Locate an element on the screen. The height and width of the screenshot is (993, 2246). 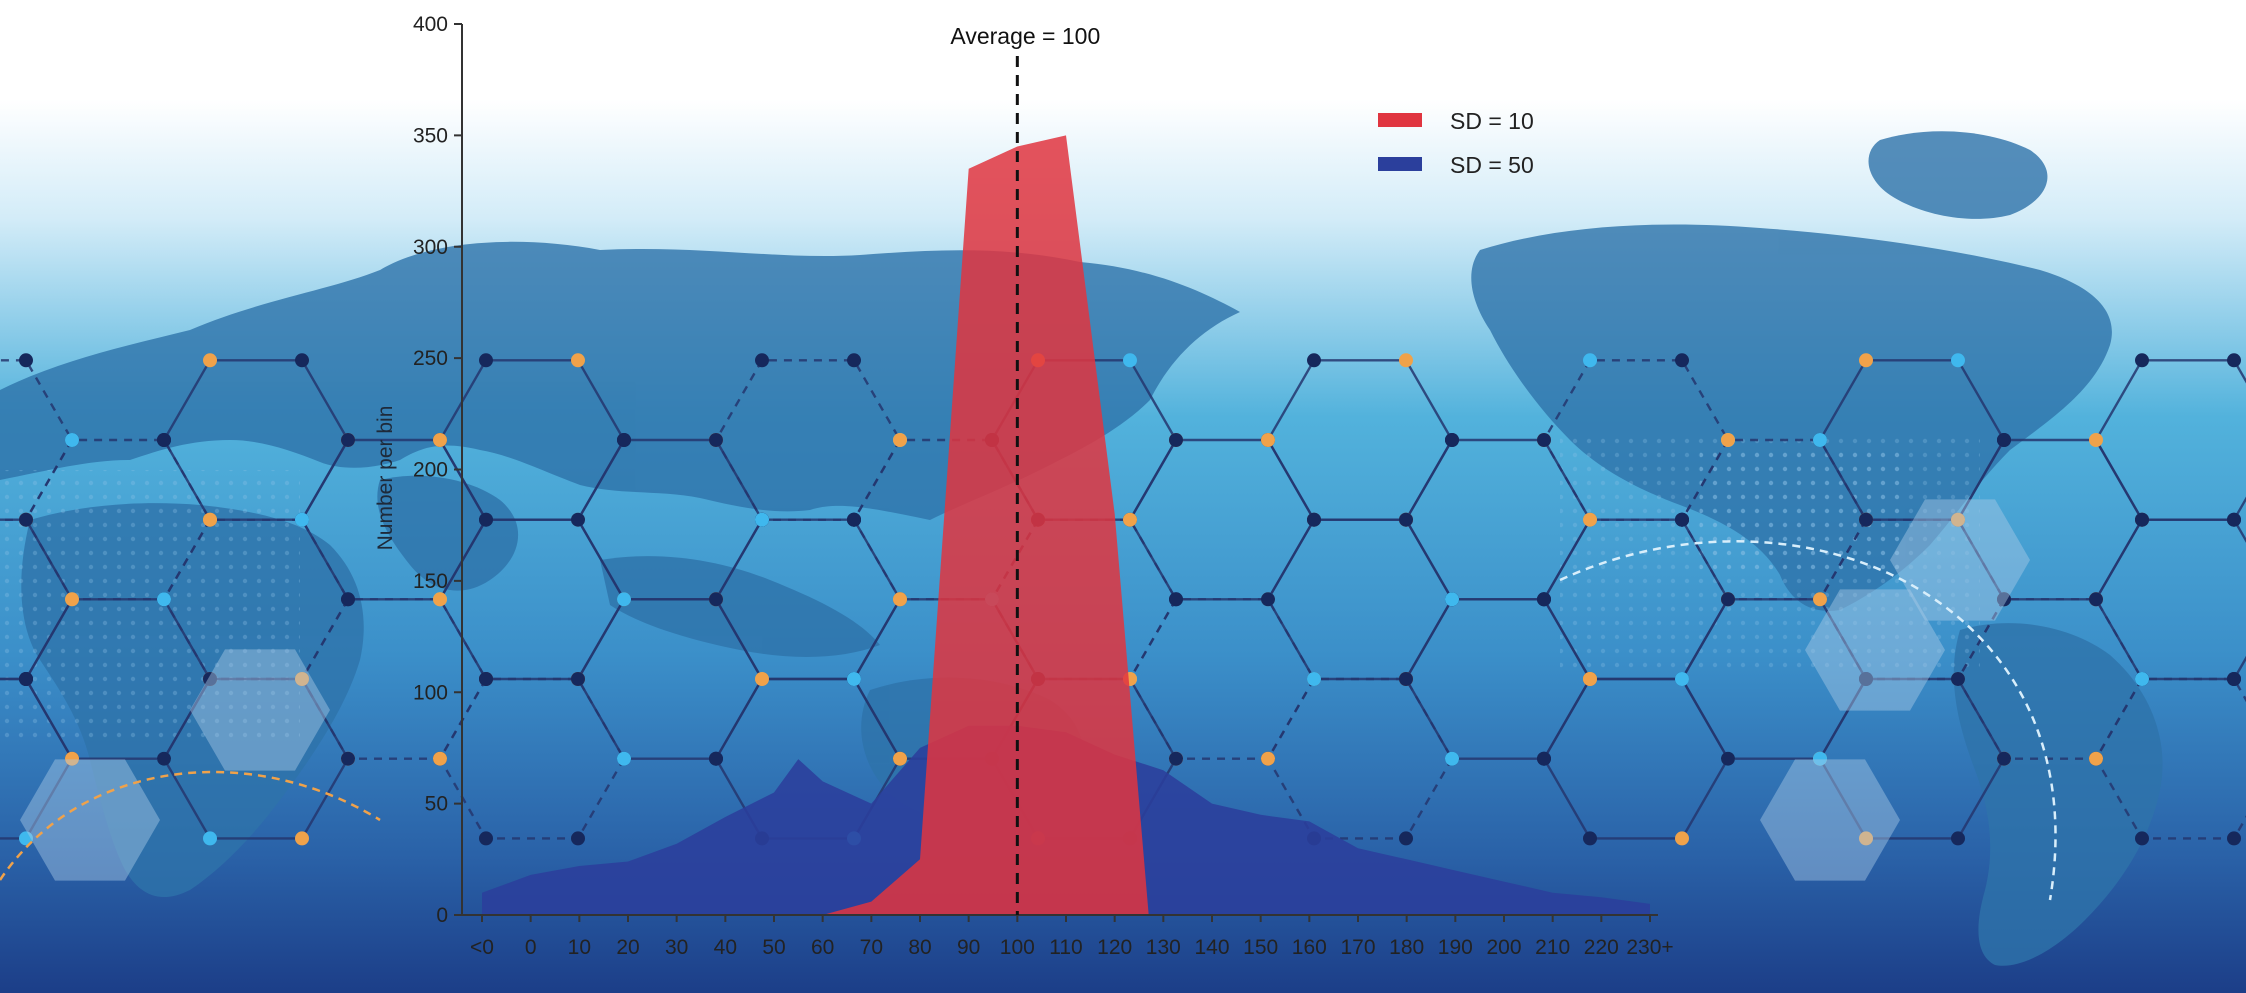
legend-label-sd-50: SD = 50 is located at coordinates (1492, 165).